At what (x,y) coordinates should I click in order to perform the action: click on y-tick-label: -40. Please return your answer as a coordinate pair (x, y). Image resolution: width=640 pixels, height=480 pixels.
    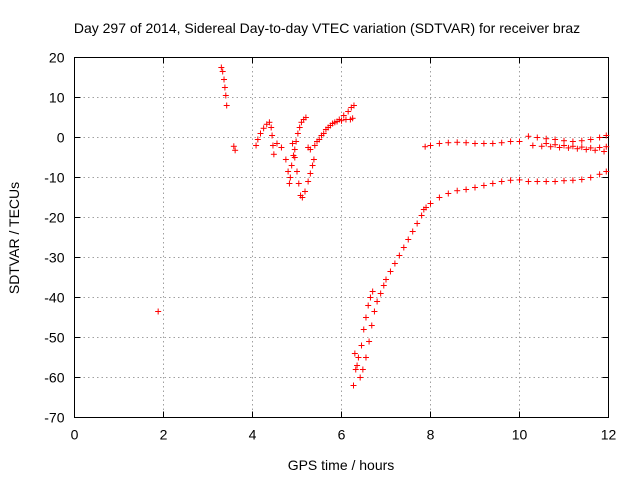
    Looking at the image, I should click on (54, 298).